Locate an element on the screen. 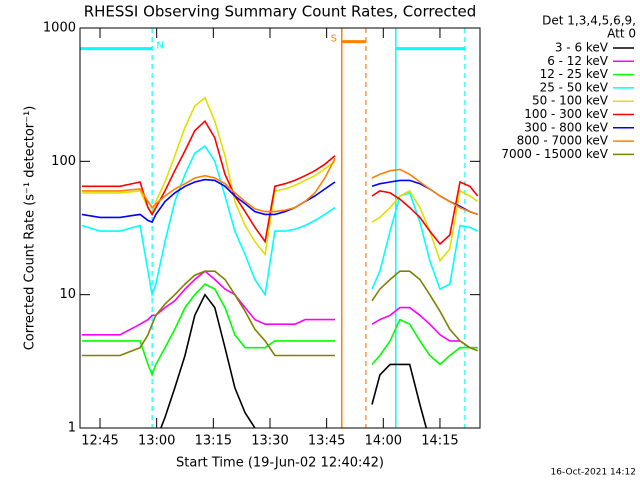 The width and height of the screenshot is (640, 480). footer: 16-Oct-2021 14:12 is located at coordinates (593, 473).